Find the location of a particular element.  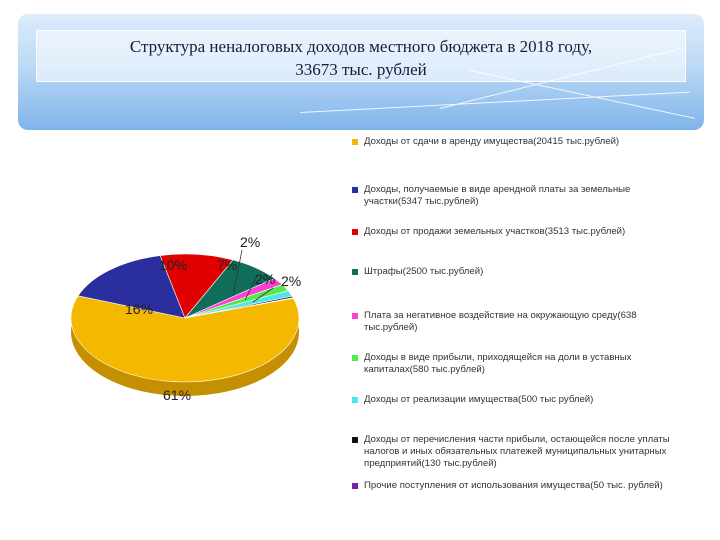

slice-percent-label: 10% is located at coordinates (173, 265).